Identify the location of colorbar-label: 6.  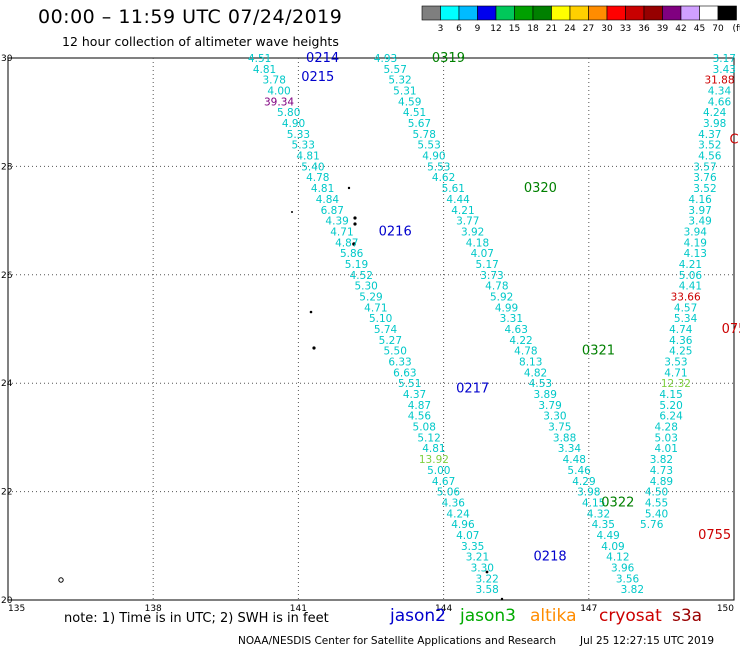
(459, 29).